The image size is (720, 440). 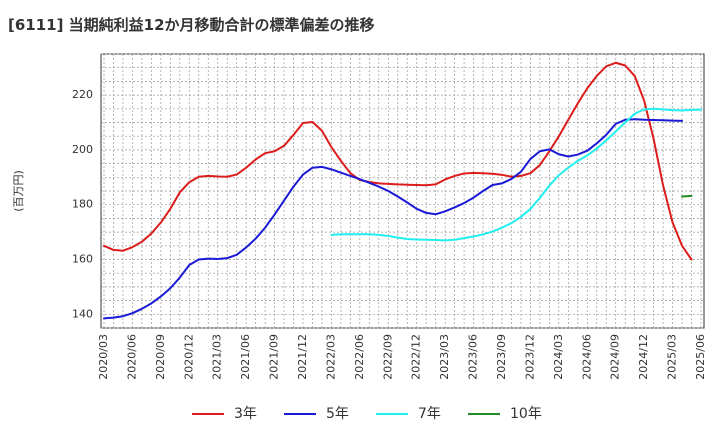 What do you see at coordinates (160, 357) in the screenshot?
I see `x-tick-label: 2020/09` at bounding box center [160, 357].